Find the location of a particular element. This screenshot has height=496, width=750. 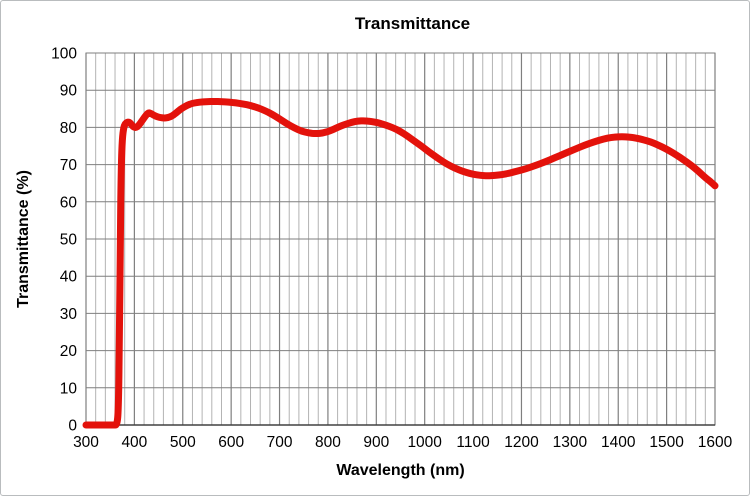

x-tick-label: 400 is located at coordinates (134, 442).